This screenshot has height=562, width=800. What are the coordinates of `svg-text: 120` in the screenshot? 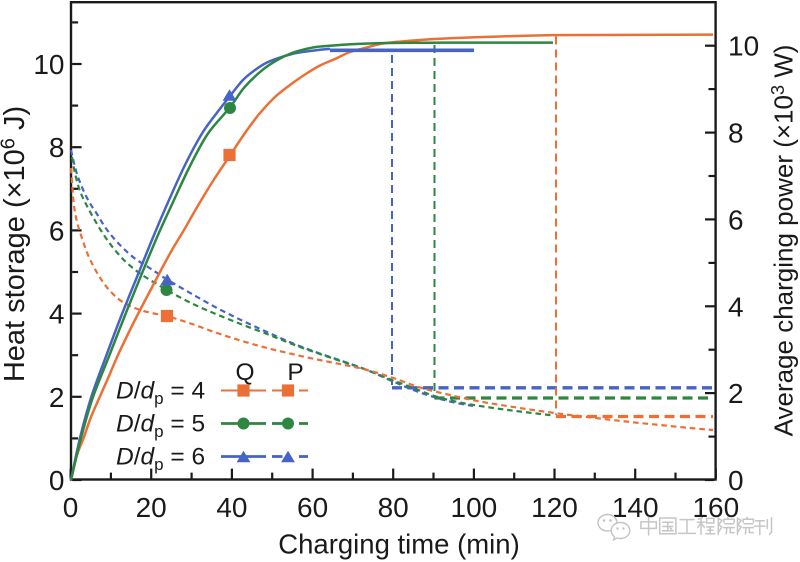 It's located at (554, 507).